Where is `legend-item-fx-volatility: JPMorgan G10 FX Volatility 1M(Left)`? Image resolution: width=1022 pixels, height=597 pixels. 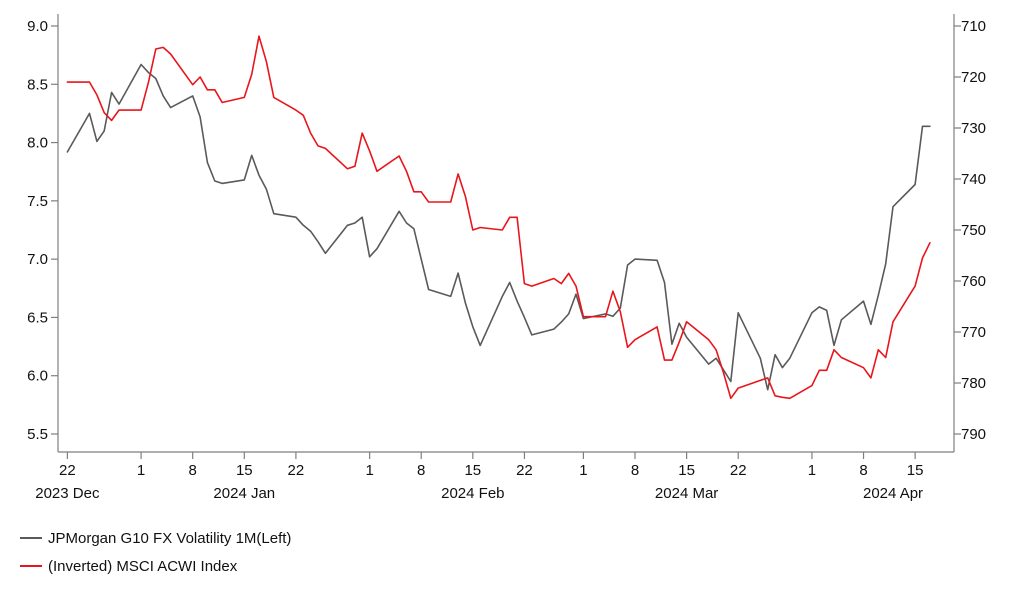
legend-item-fx-volatility: JPMorgan G10 FX Volatility 1M(Left) is located at coordinates (155, 538).